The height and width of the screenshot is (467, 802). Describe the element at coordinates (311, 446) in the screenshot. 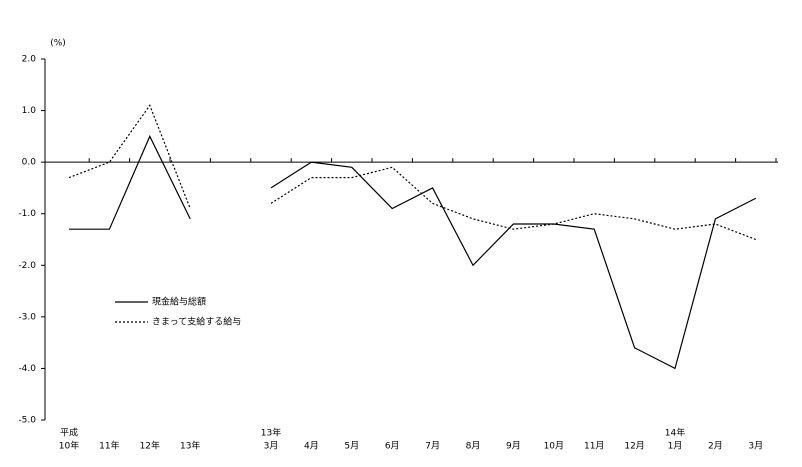

I see `x-tick-label: 4月` at that location.